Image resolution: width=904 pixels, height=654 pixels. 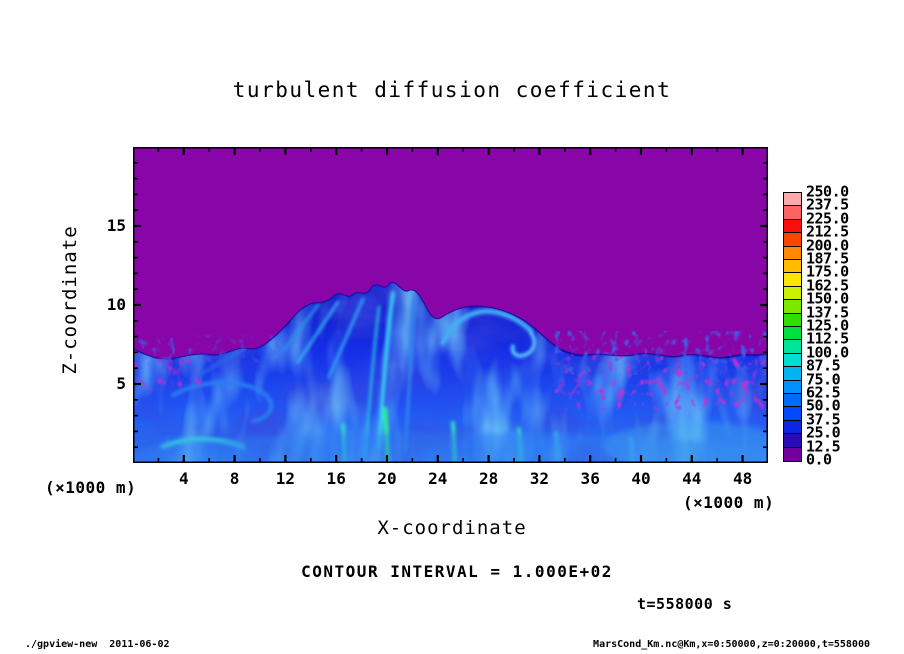 What do you see at coordinates (539, 478) in the screenshot?
I see `x-tick-label: 32` at bounding box center [539, 478].